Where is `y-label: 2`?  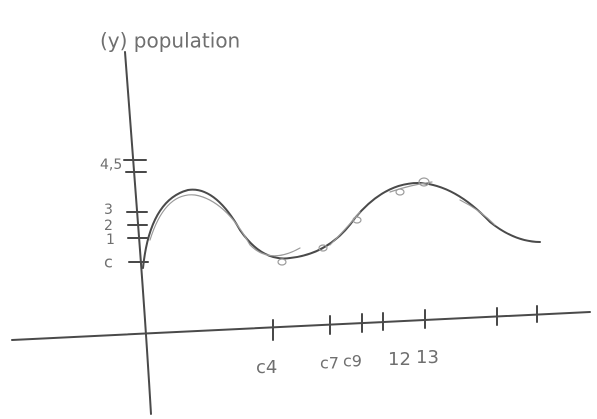
y-label: 2 is located at coordinates (108, 226).